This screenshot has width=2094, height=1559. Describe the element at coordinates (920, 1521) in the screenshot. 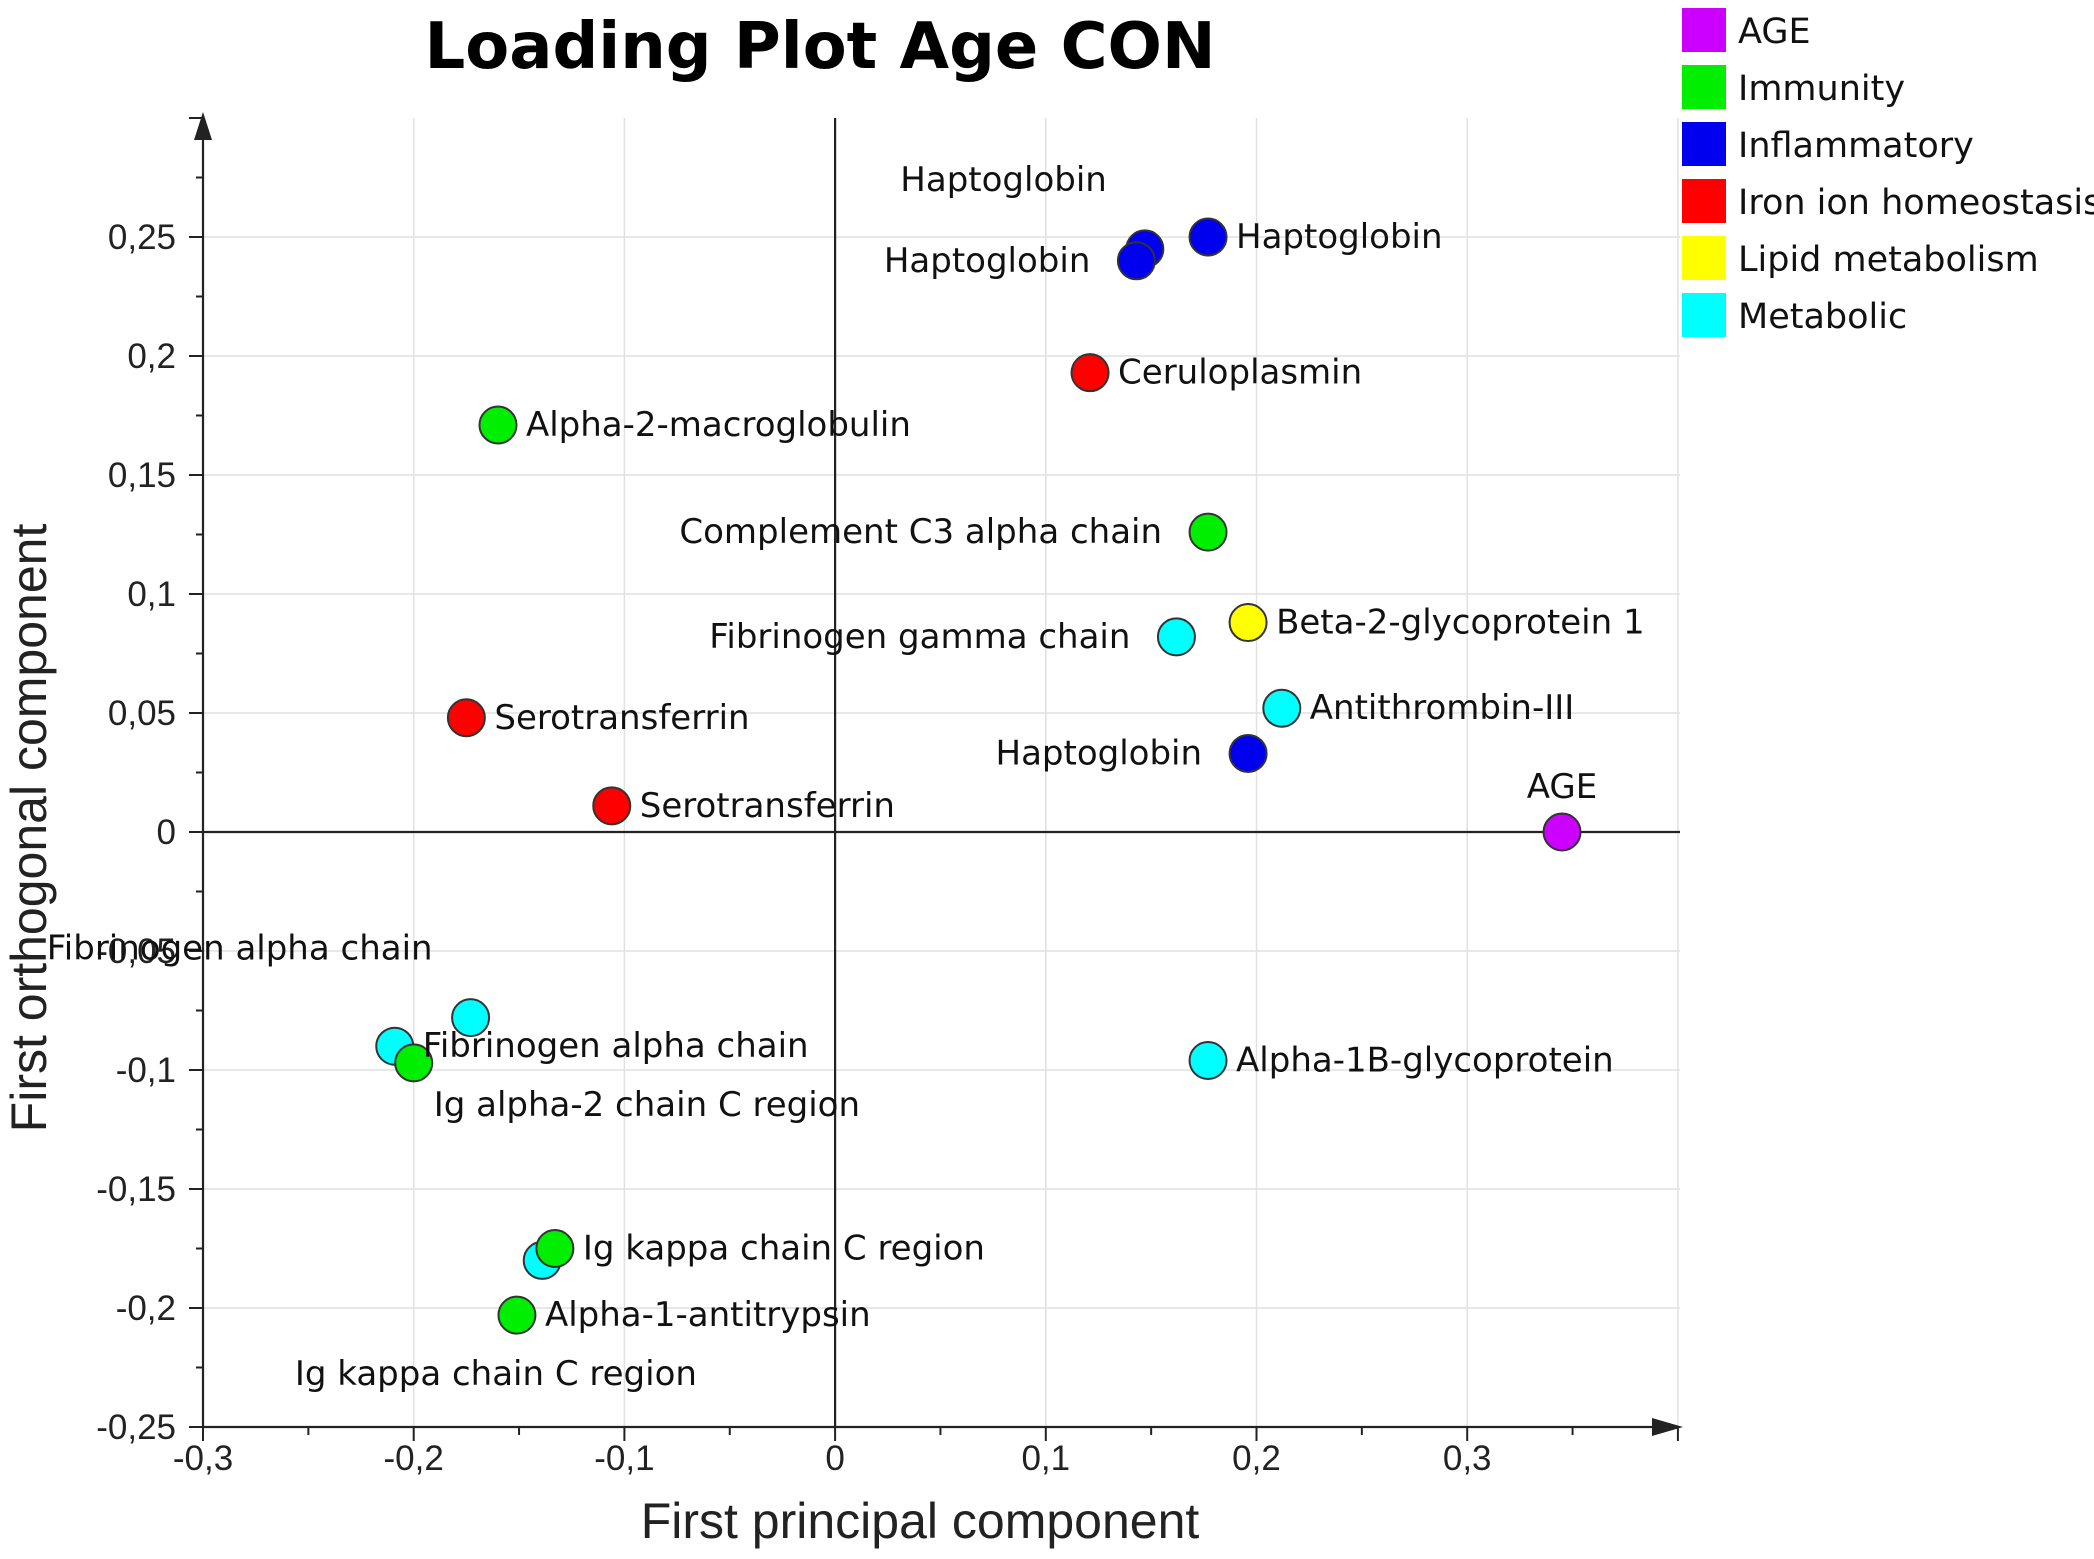

I see `x-axis-title: First principal component` at that location.